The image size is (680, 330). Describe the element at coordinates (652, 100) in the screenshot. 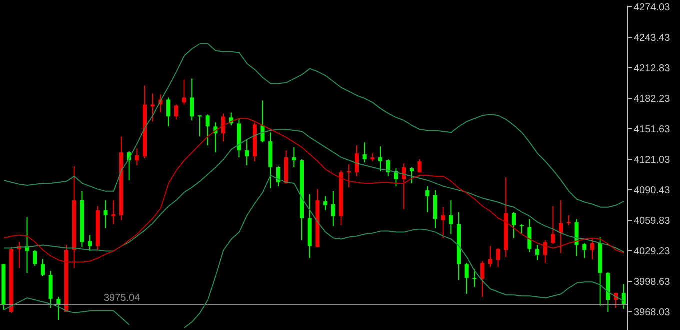

I see `y-tick-label: 4182.23` at that location.